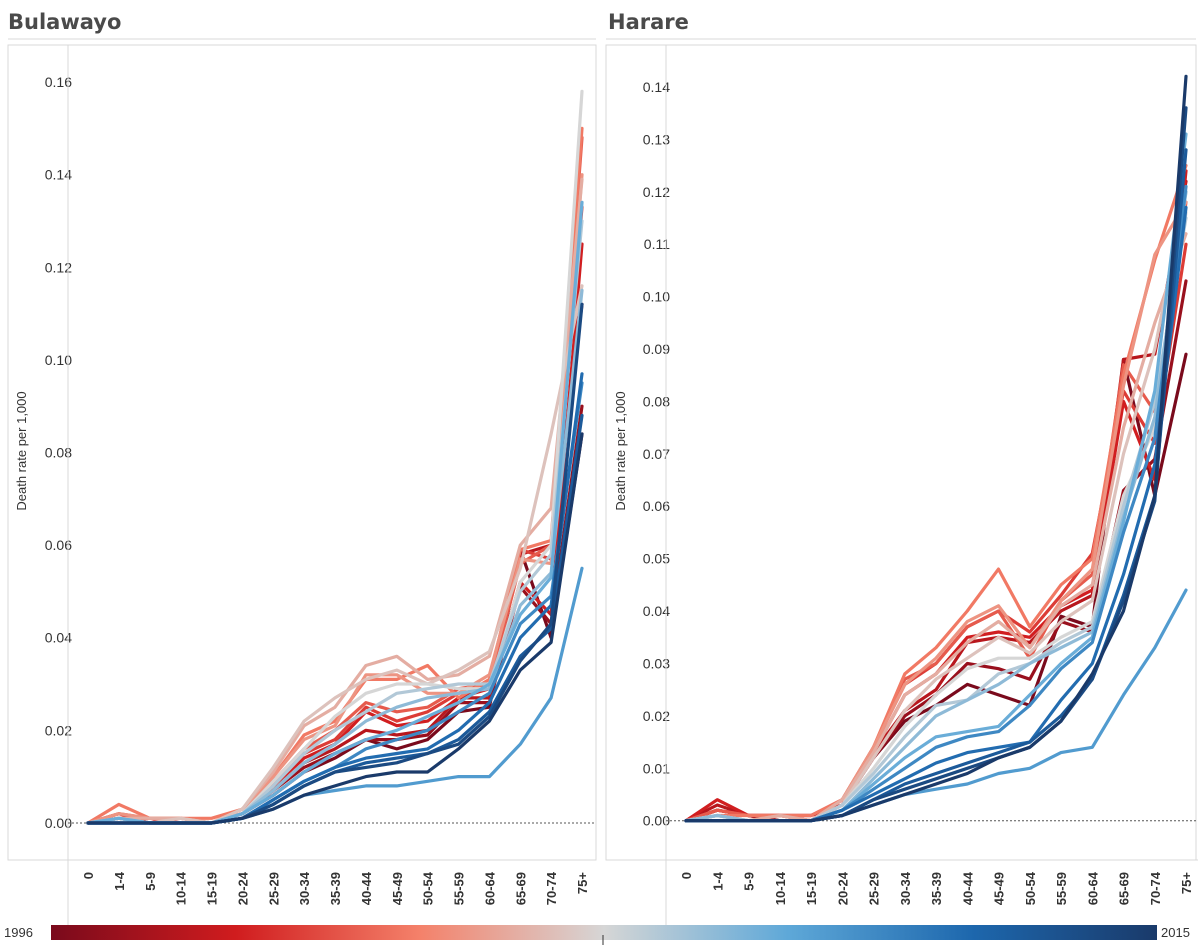  I want to click on y-tick-label: 0.09, so click(656, 349).